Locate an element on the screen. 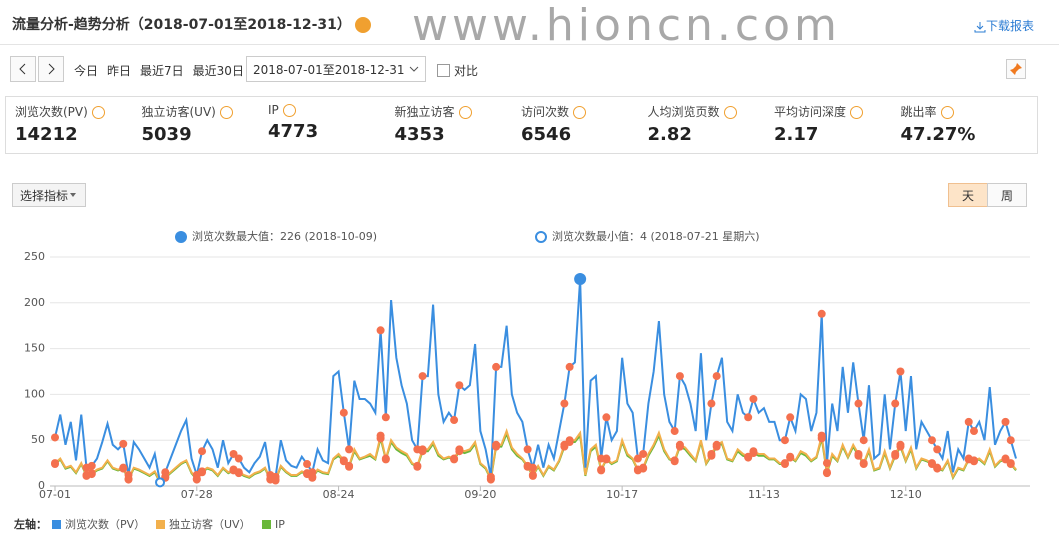  x-tick-label: 07-28 is located at coordinates (197, 494).